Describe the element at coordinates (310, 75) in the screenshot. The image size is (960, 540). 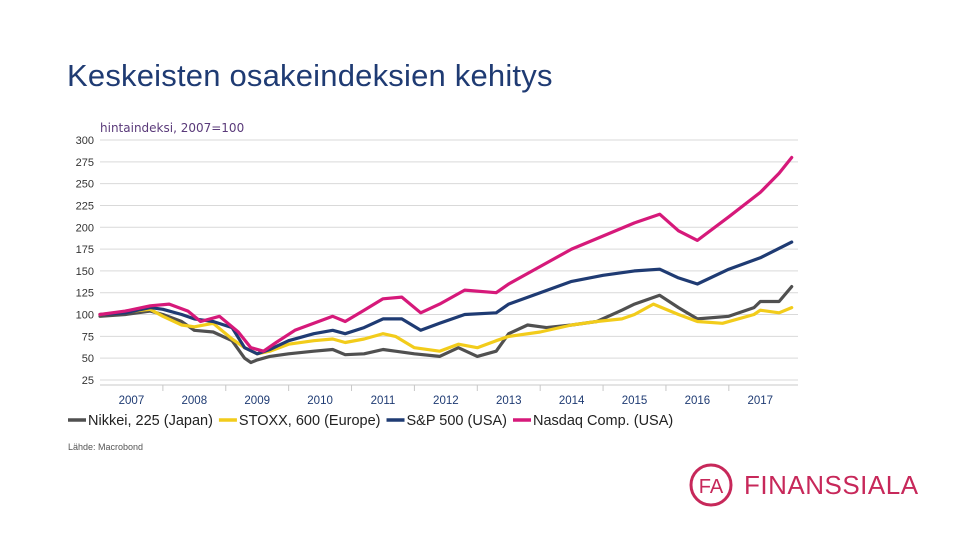
I see `page-title: Keskeisten osakeindeksien kehitys` at that location.